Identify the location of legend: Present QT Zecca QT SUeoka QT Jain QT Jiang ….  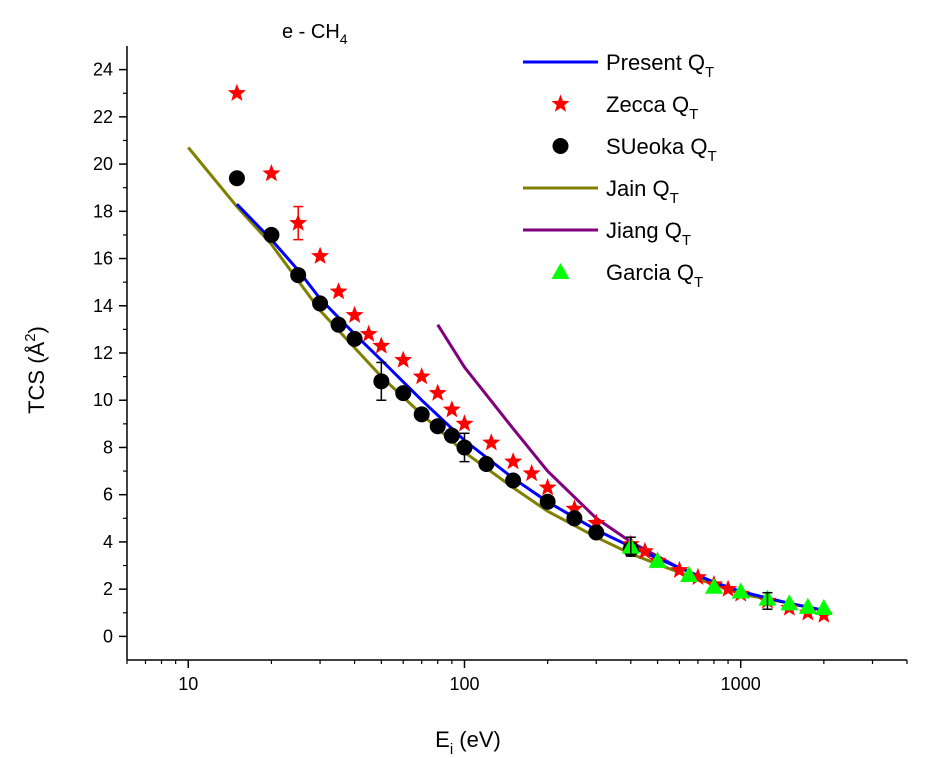
(620, 170).